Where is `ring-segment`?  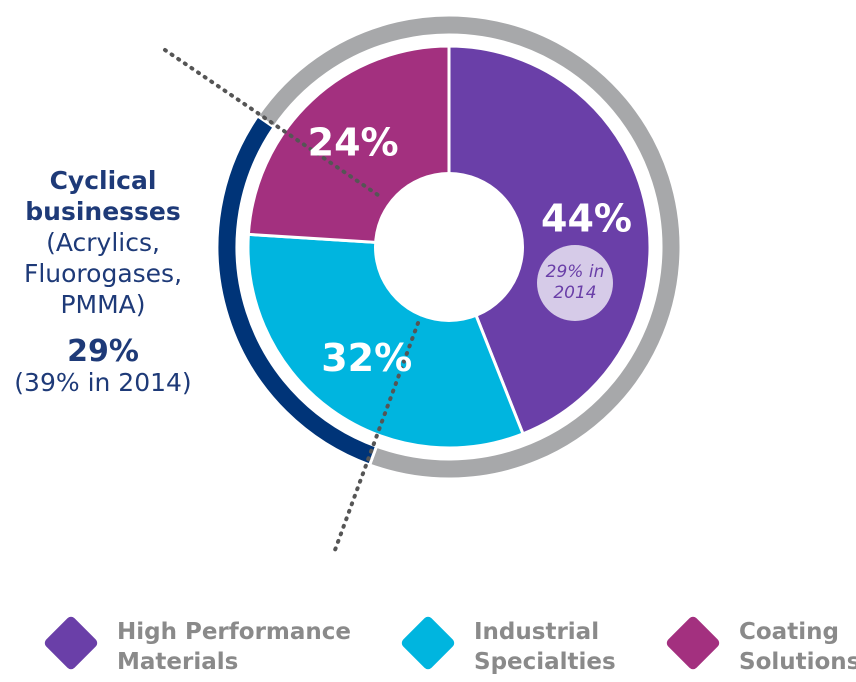 ring-segment is located at coordinates (297, 290).